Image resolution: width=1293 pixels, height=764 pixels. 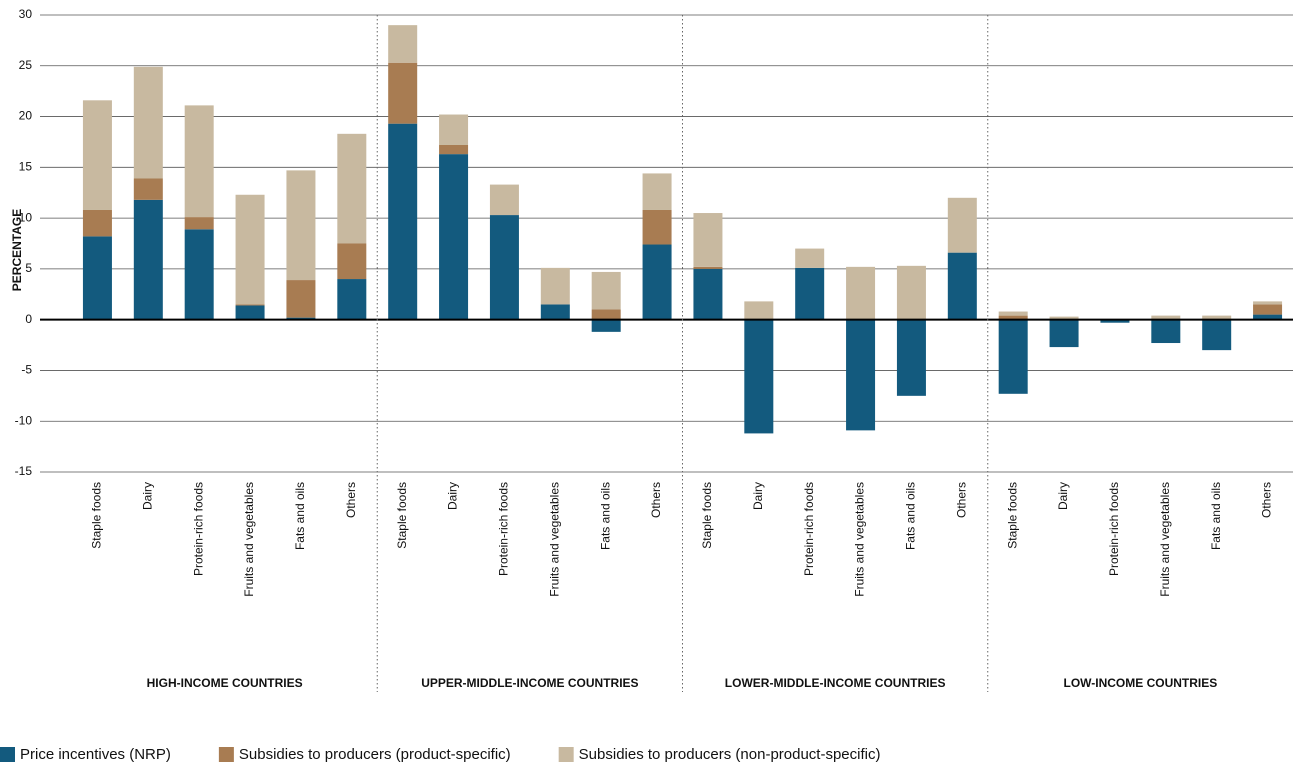 I want to click on group-label: LOWER-MIDDLE-INCOME COUNTRIES, so click(x=835, y=683).